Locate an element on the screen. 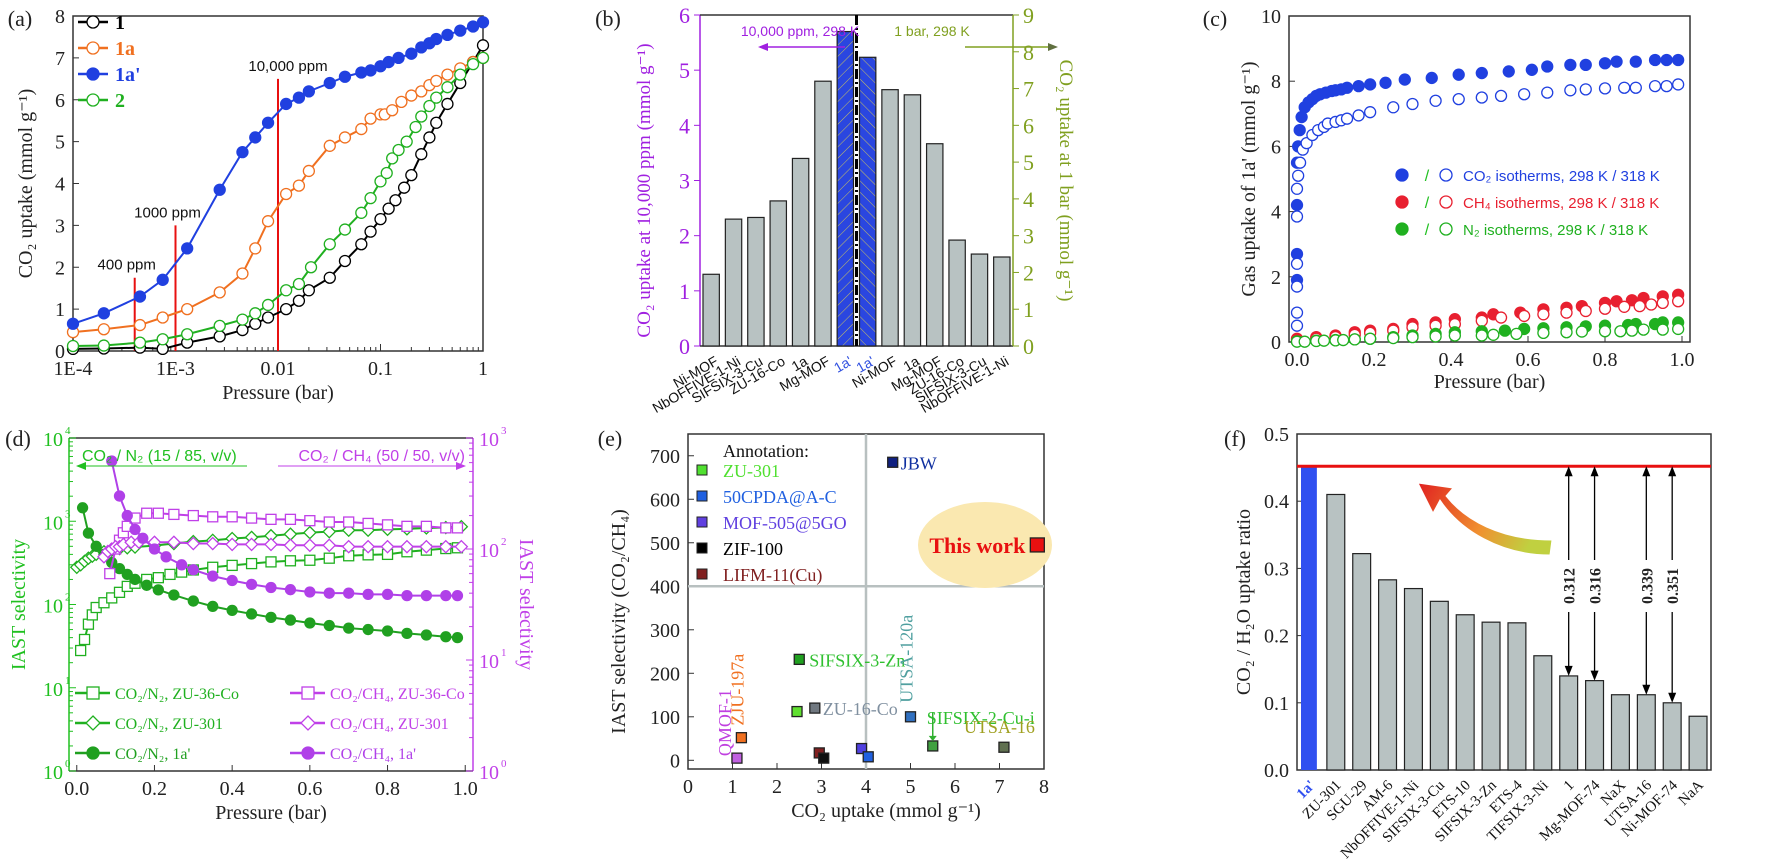  y-tick-label: 6 is located at coordinates (1276, 147).